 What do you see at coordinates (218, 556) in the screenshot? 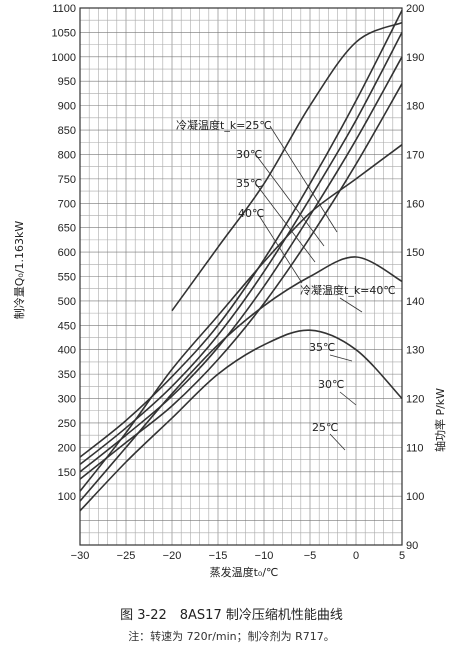
I see `x-tick-label: −15` at bounding box center [218, 556].